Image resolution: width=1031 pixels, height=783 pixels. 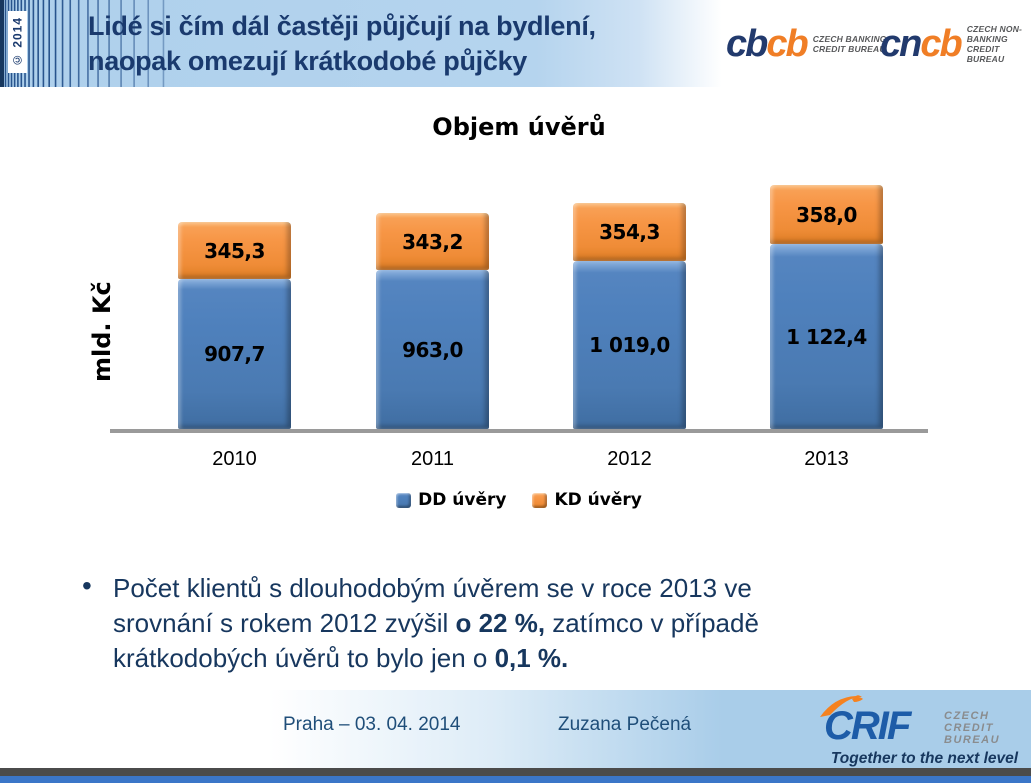 I want to click on bar-2010-kd-segment: 345,3, so click(x=234, y=250).